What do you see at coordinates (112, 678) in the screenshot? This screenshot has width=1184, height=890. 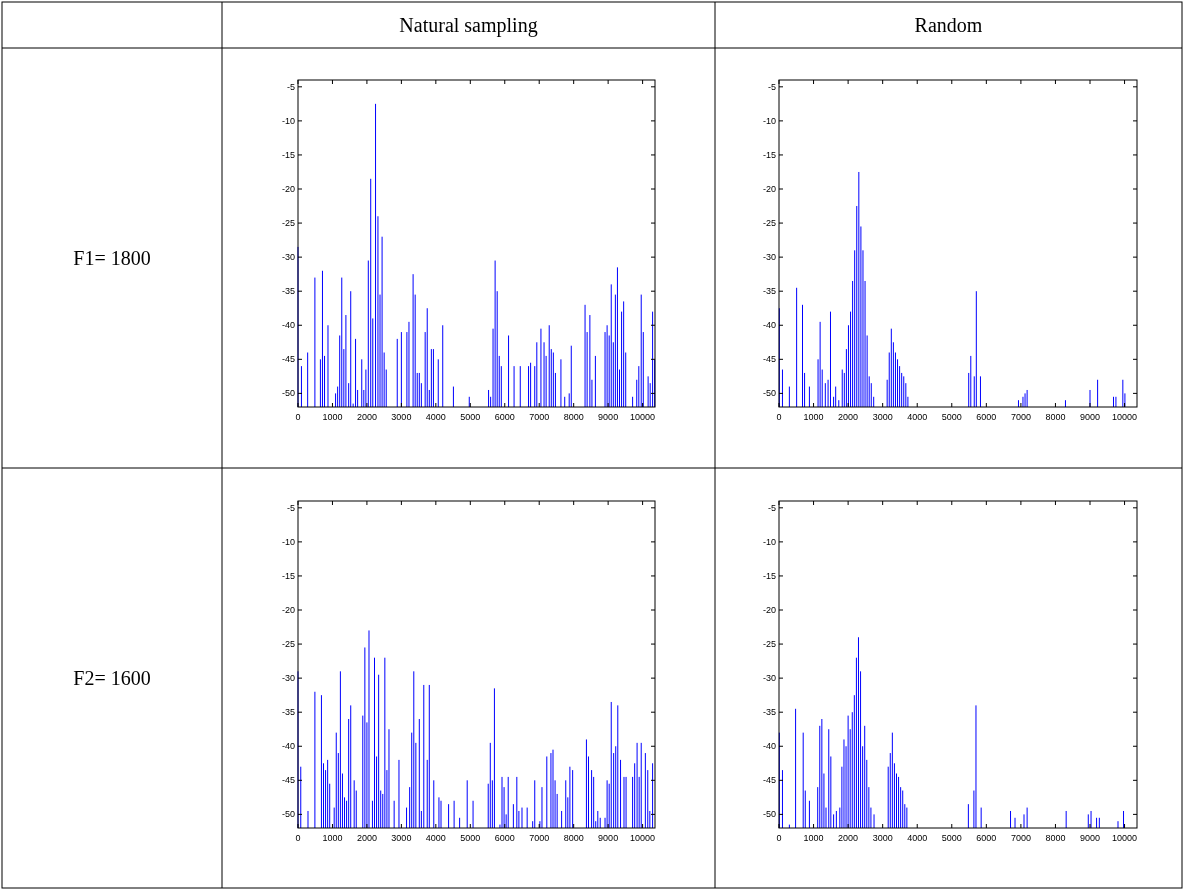 I see `text: F2= 1600` at bounding box center [112, 678].